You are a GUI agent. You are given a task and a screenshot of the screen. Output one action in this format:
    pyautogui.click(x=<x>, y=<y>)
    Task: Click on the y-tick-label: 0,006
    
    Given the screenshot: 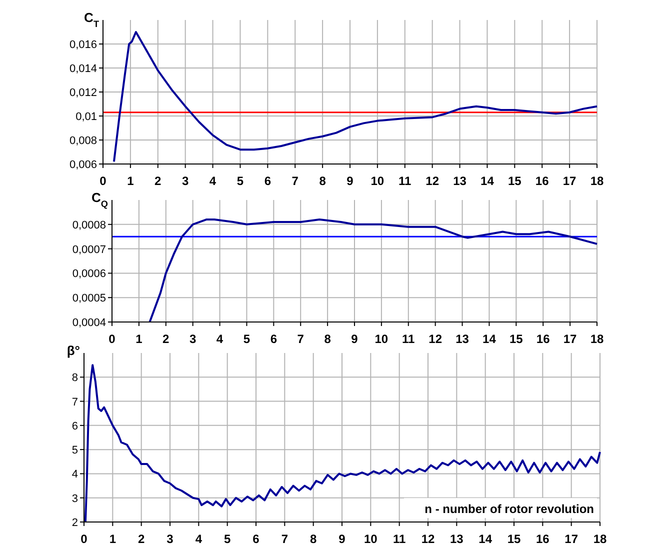 What is the action you would take?
    pyautogui.click(x=83, y=165)
    